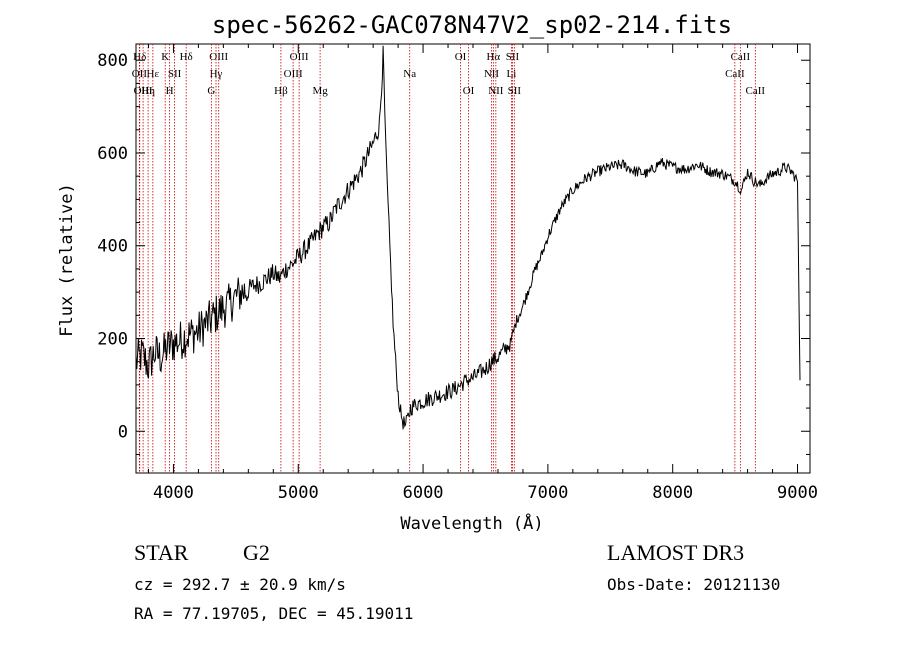 Image resolution: width=900 pixels, height=649 pixels. Describe the element at coordinates (512, 74) in the screenshot. I see `spectral-line-label: Li` at that location.